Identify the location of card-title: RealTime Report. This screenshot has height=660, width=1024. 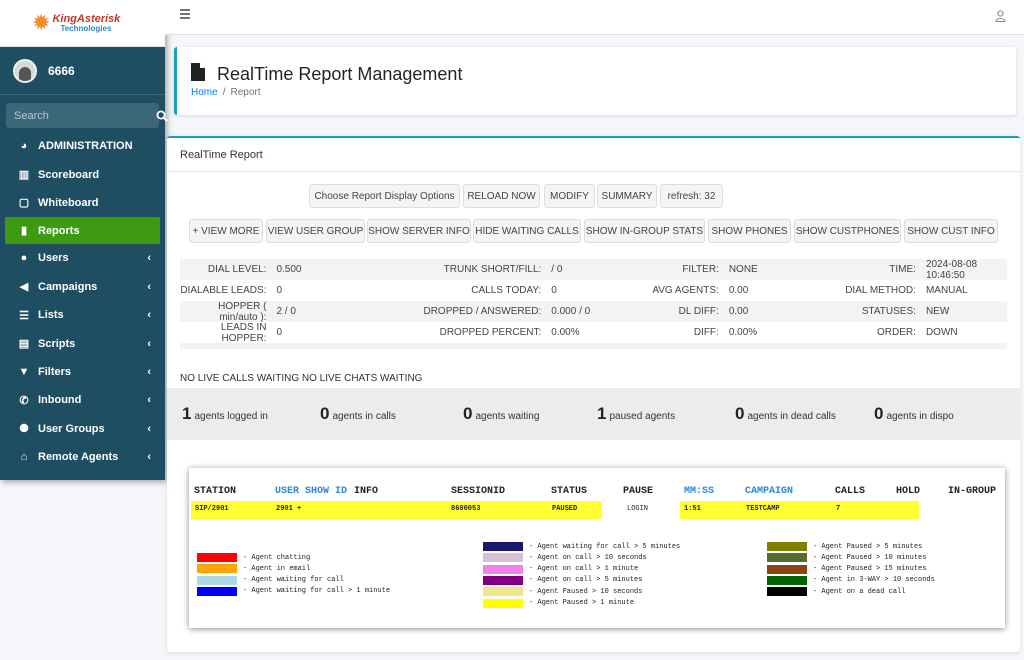
(593, 155).